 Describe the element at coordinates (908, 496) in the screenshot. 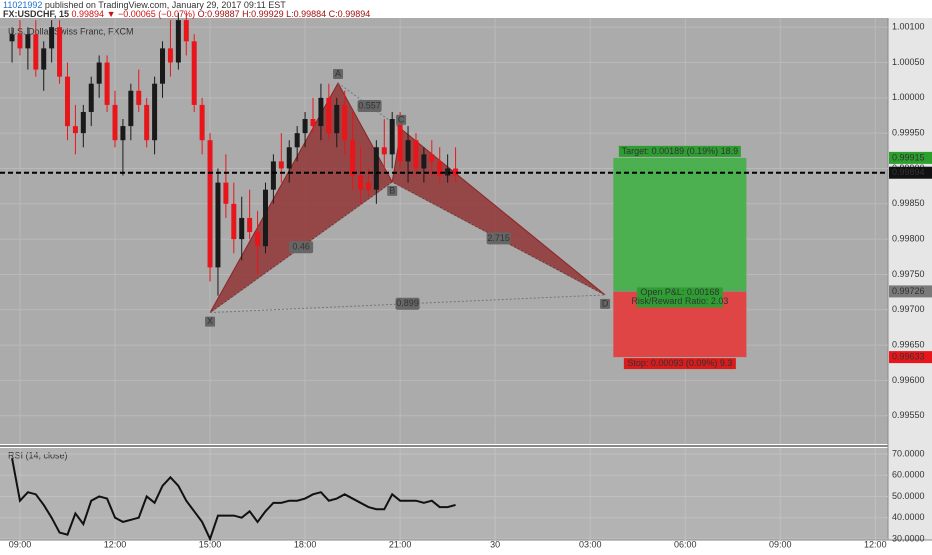

I see `y-tick-label: 50.0000` at that location.